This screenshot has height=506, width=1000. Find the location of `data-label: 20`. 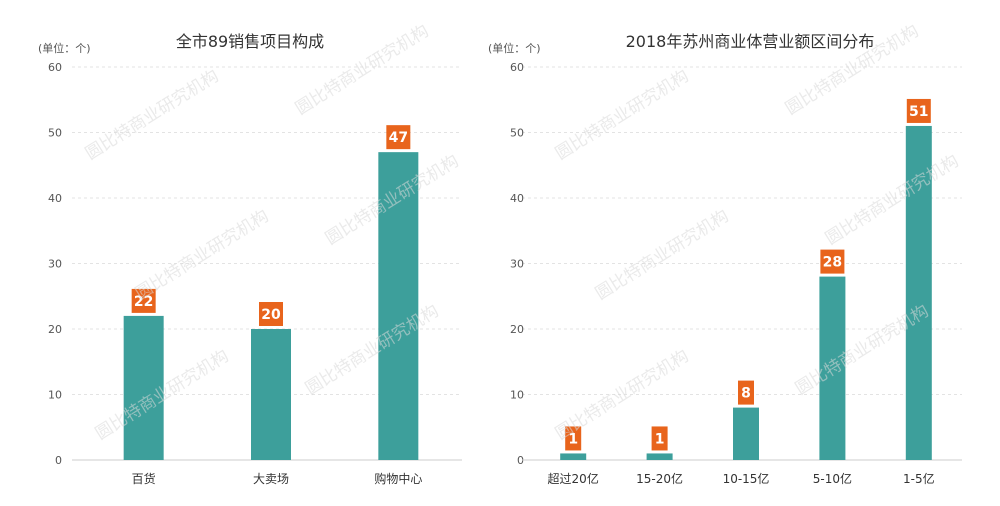

data-label: 20 is located at coordinates (271, 315).